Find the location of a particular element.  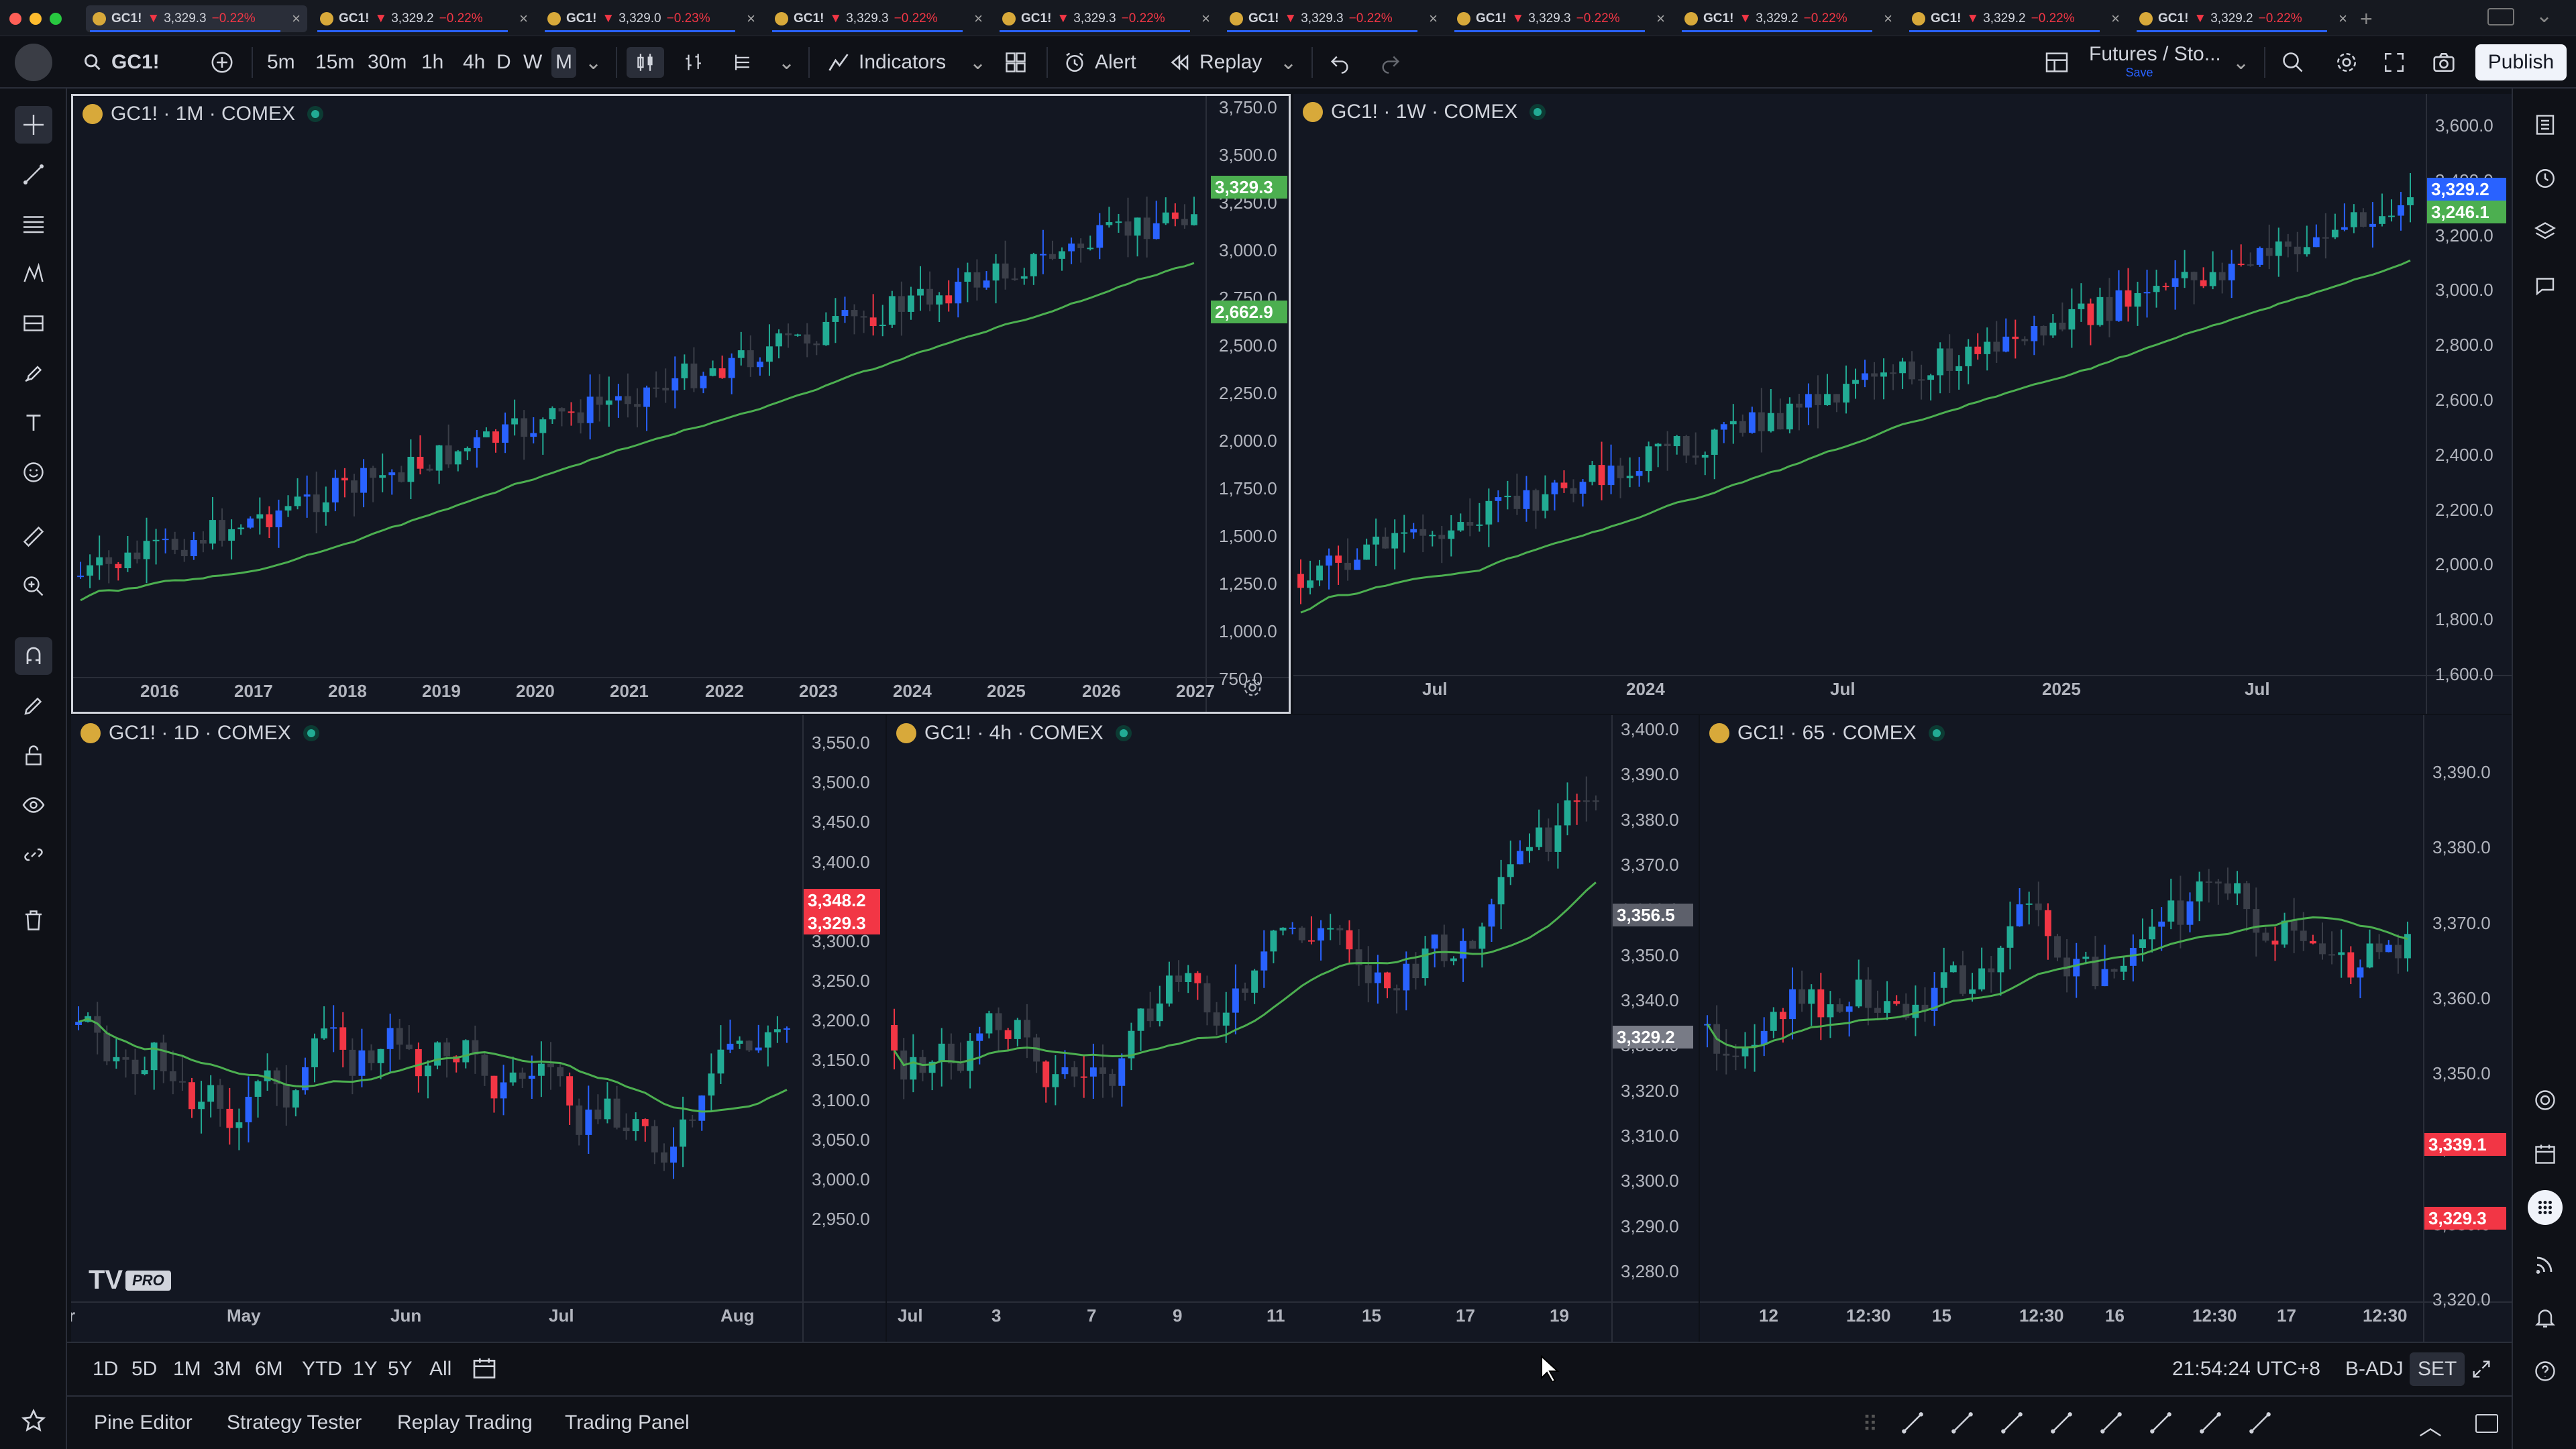

range-1D: 1D is located at coordinates (106, 1369).